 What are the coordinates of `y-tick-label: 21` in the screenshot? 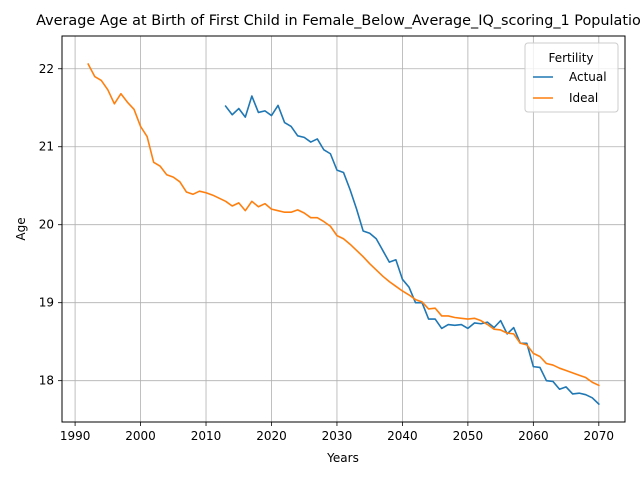 It's located at (46, 147).